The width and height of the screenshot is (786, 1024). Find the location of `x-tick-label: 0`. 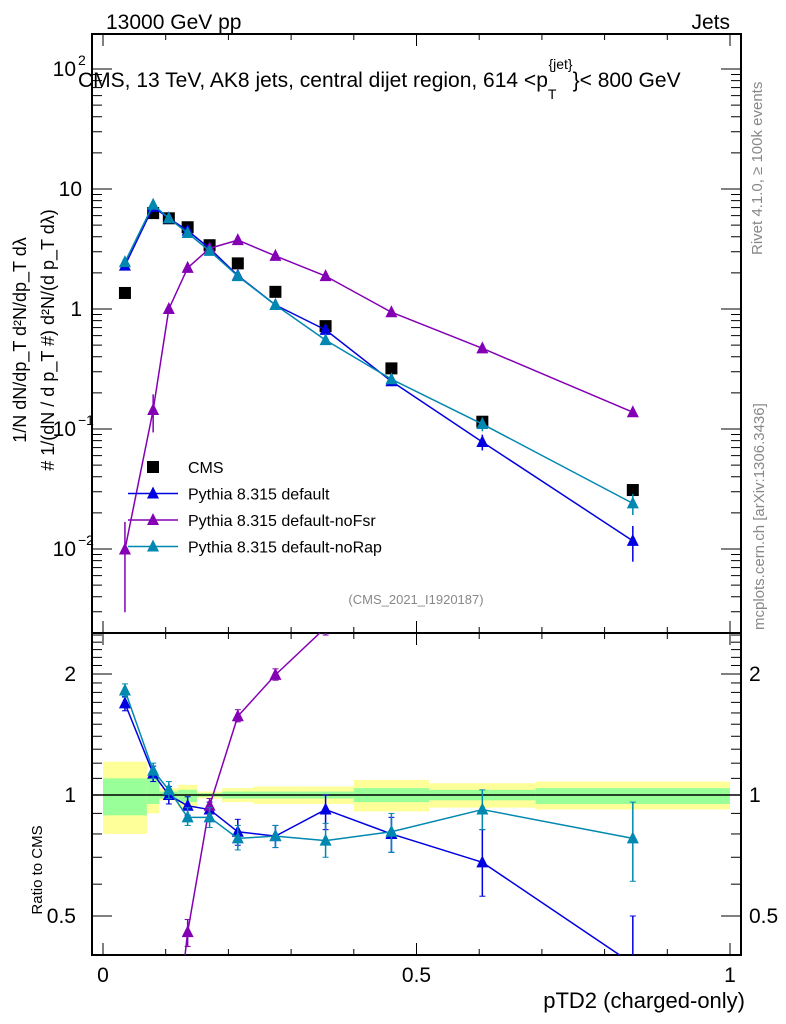

x-tick-label: 0 is located at coordinates (103, 975).